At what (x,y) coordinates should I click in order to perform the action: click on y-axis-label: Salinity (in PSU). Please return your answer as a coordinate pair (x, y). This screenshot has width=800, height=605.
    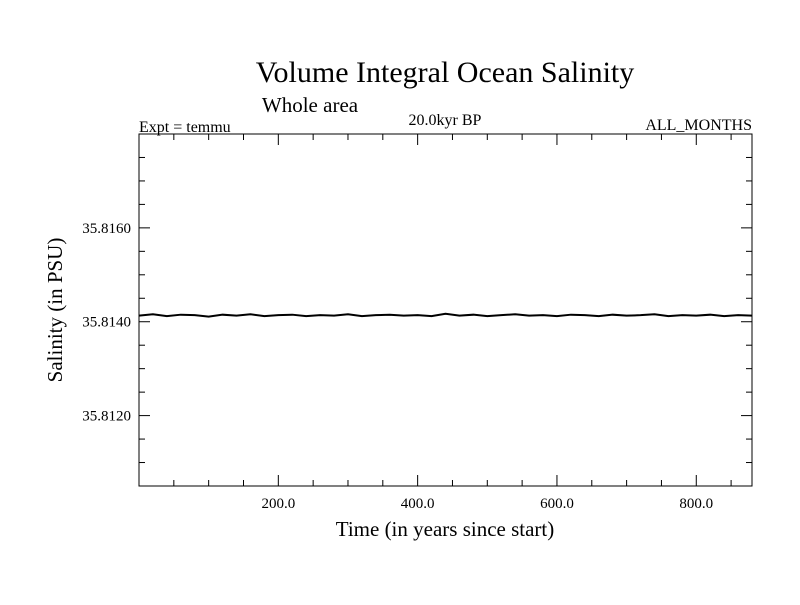
    Looking at the image, I should click on (55, 310).